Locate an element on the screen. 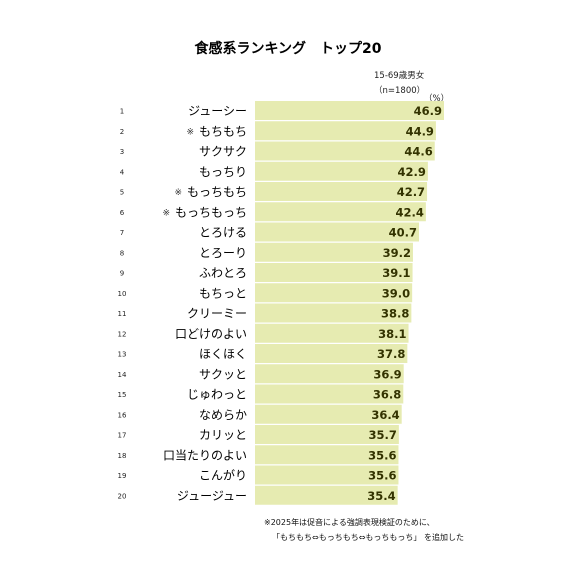 The height and width of the screenshot is (572, 576). value-label: 46.9 is located at coordinates (428, 111).